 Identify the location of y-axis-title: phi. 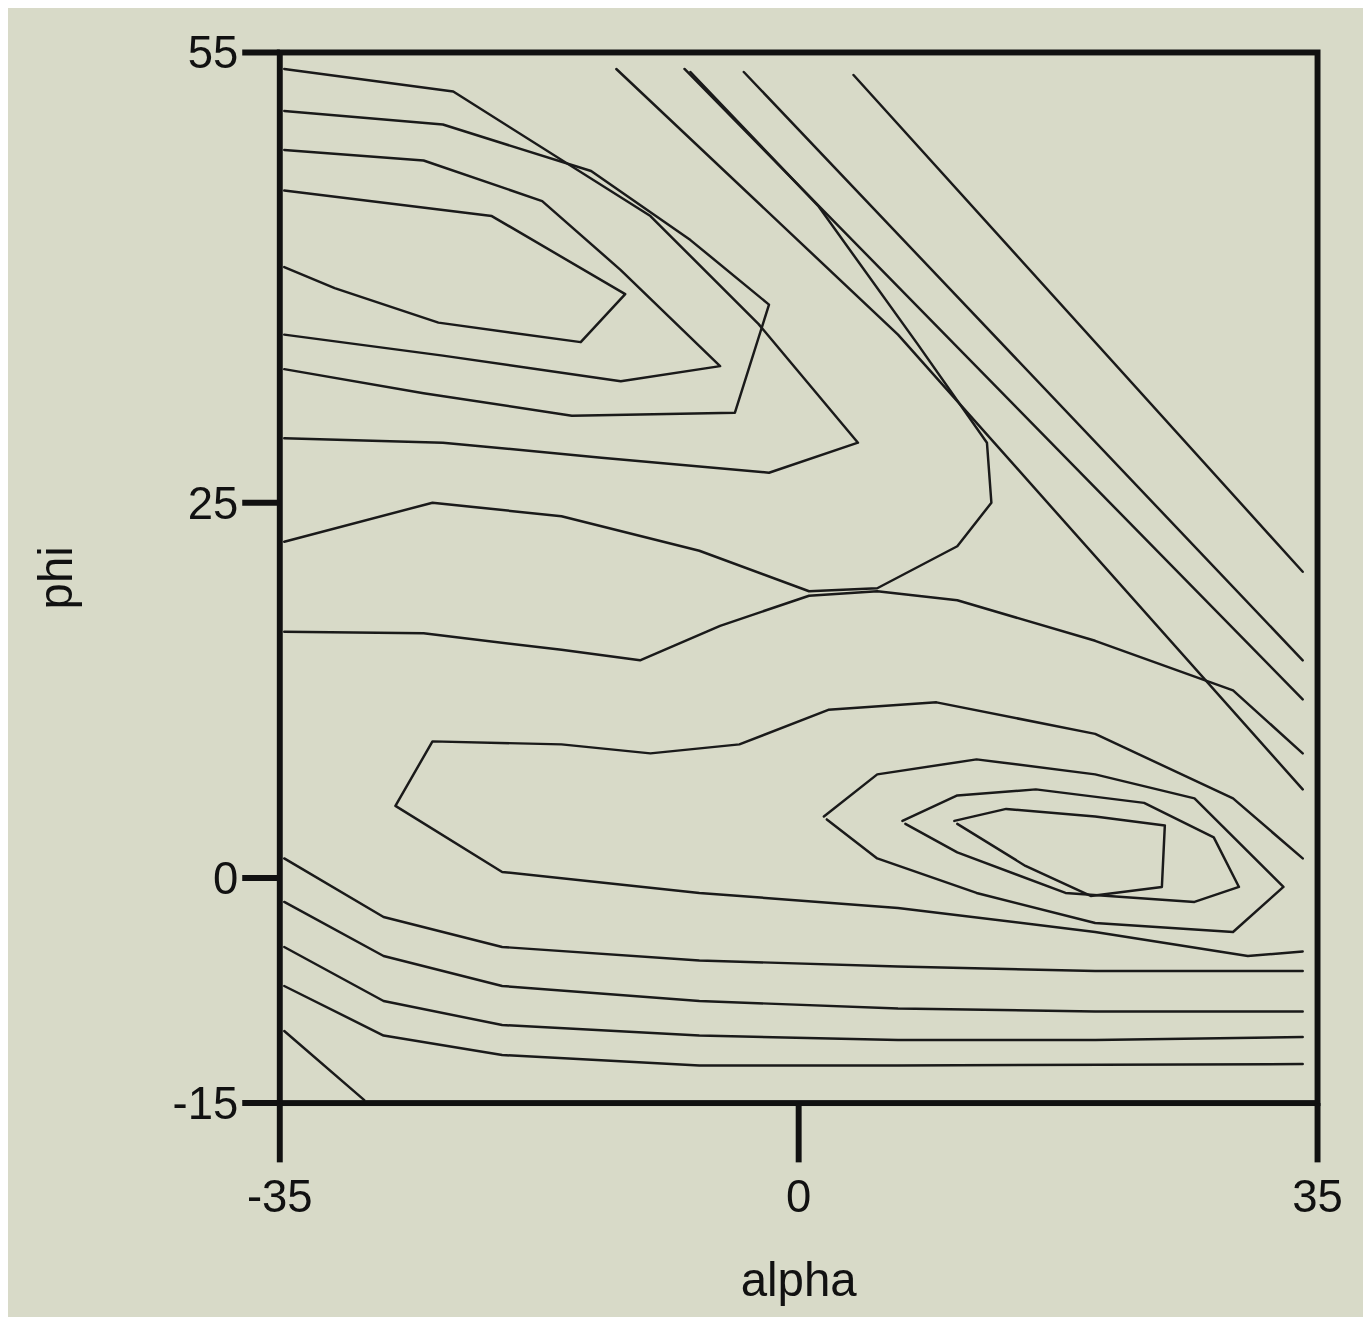
(56, 578).